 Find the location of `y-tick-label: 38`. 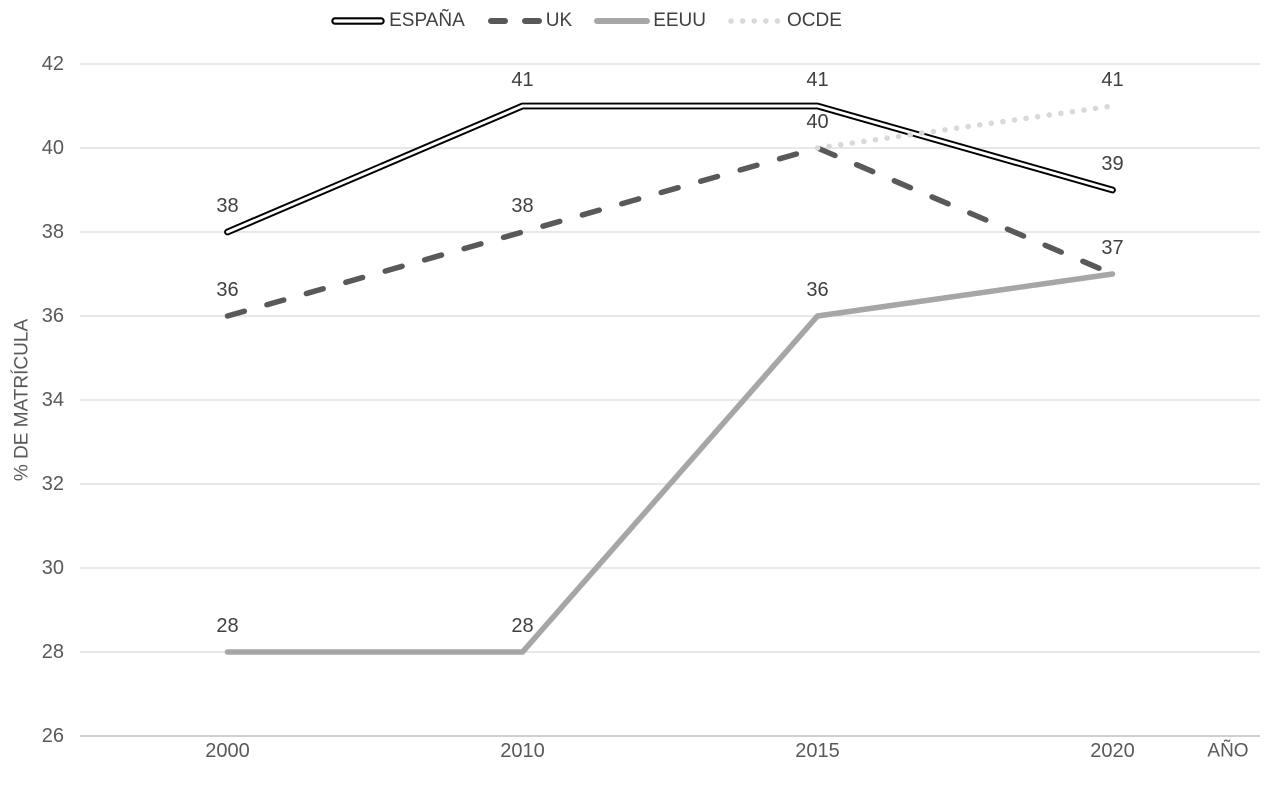

y-tick-label: 38 is located at coordinates (53, 232).